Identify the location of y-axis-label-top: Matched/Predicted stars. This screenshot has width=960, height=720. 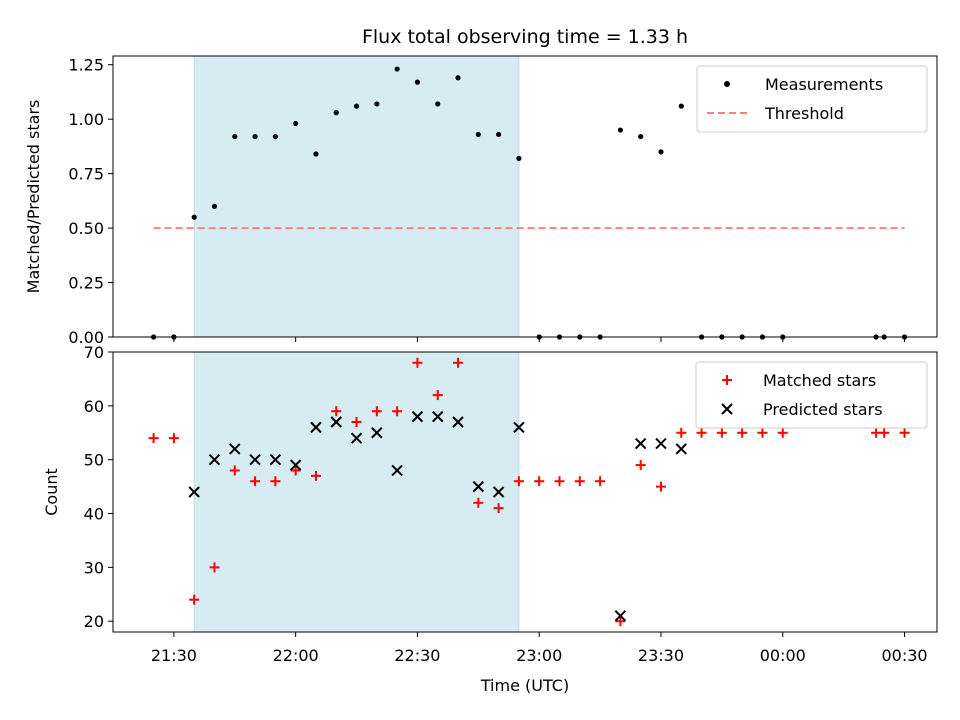
(33, 197).